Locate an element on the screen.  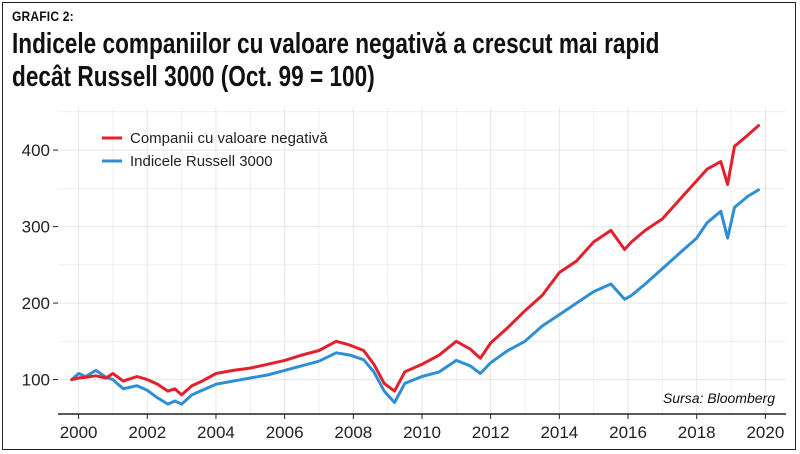
x-tick-label: 2020 is located at coordinates (765, 432).